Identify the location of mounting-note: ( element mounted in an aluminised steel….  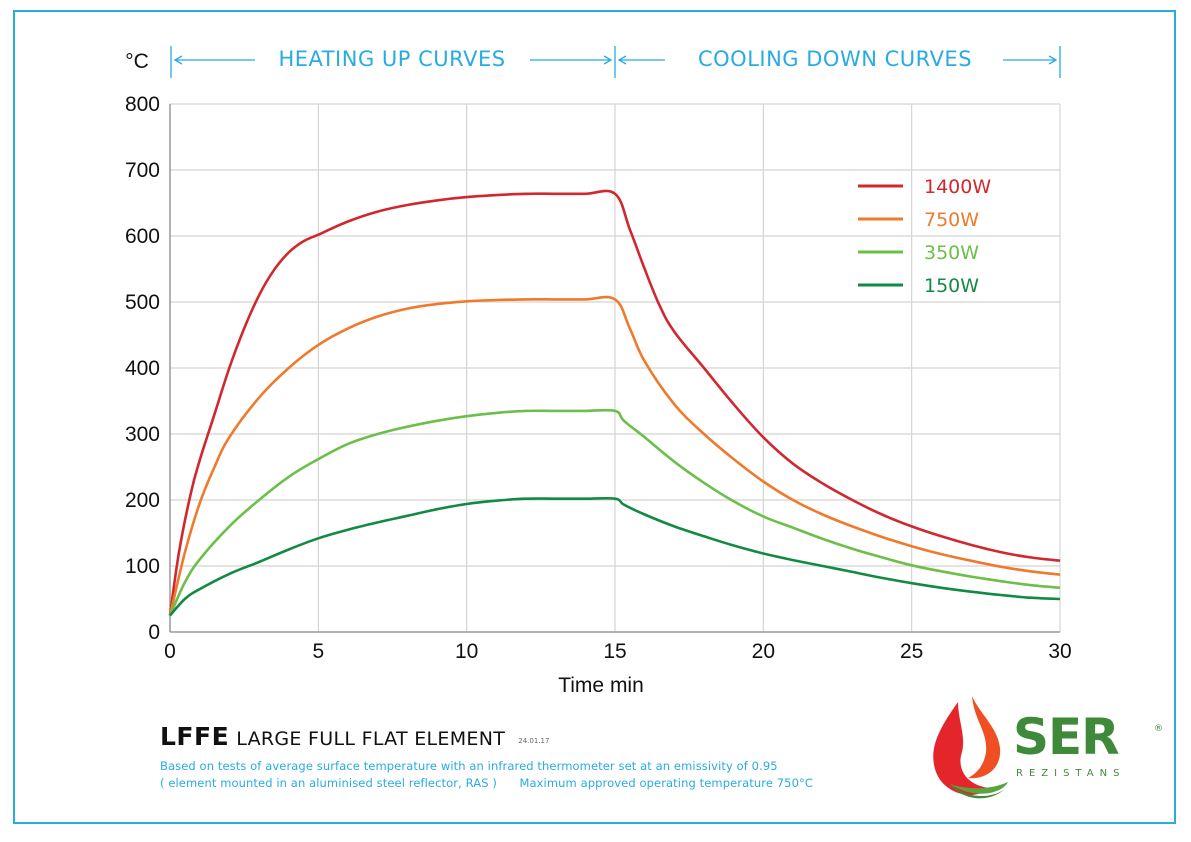
(486, 783).